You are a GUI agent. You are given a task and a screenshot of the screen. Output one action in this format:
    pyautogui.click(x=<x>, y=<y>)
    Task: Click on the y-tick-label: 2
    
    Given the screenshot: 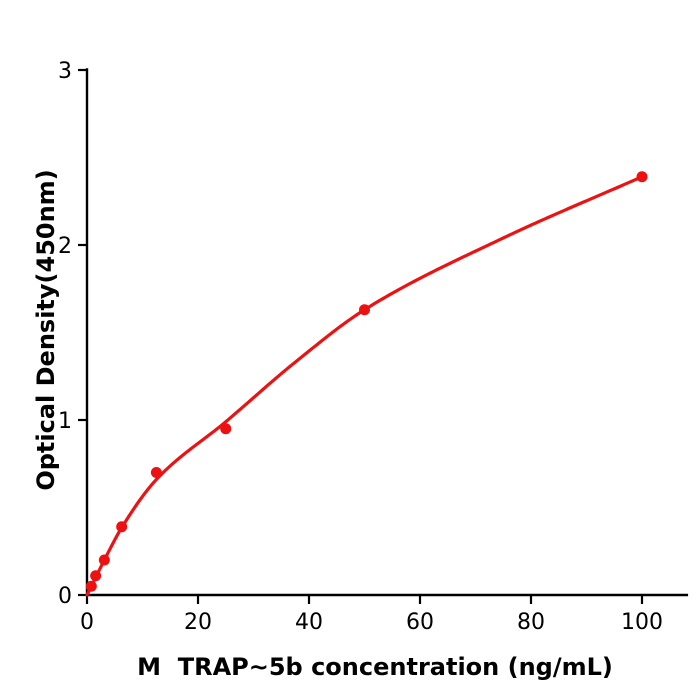 What is the action you would take?
    pyautogui.click(x=65, y=246)
    